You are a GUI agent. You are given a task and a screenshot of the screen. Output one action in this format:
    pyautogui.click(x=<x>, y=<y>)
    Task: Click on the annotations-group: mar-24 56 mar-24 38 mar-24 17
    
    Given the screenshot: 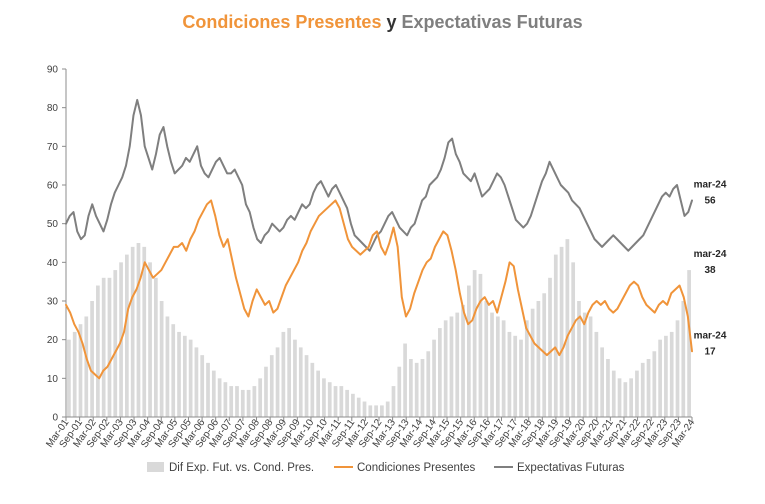 What is the action you would take?
    pyautogui.click(x=710, y=269)
    